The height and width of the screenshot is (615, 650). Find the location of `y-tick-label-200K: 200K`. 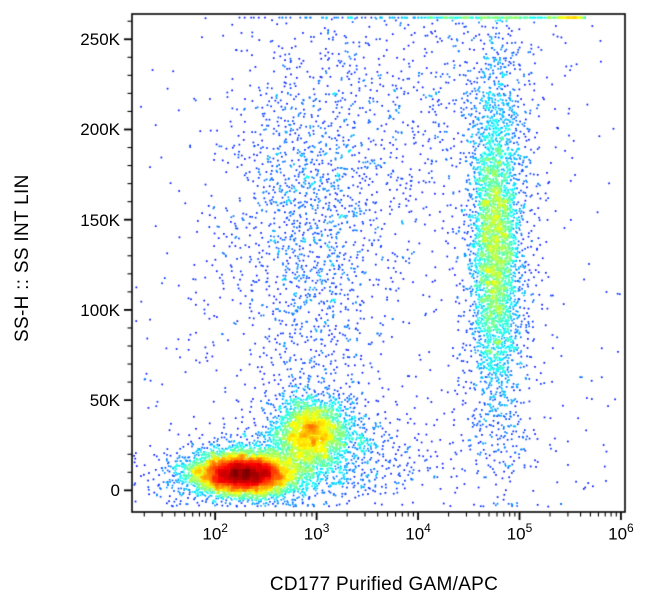

y-tick-label-200K: 200K is located at coordinates (100, 130).